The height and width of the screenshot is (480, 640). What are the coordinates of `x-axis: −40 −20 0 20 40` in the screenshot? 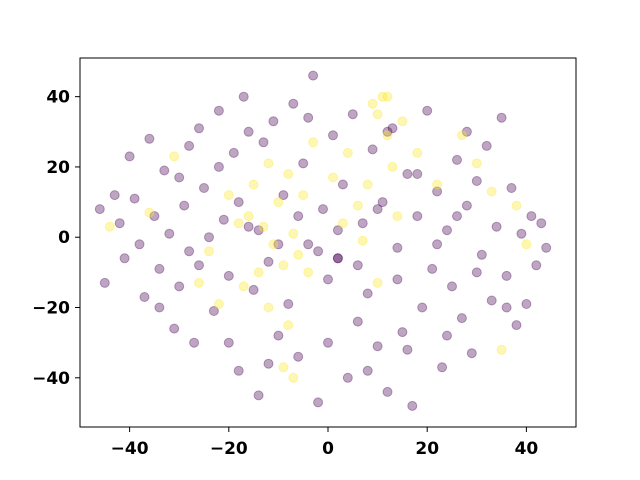 It's located at (324, 443).